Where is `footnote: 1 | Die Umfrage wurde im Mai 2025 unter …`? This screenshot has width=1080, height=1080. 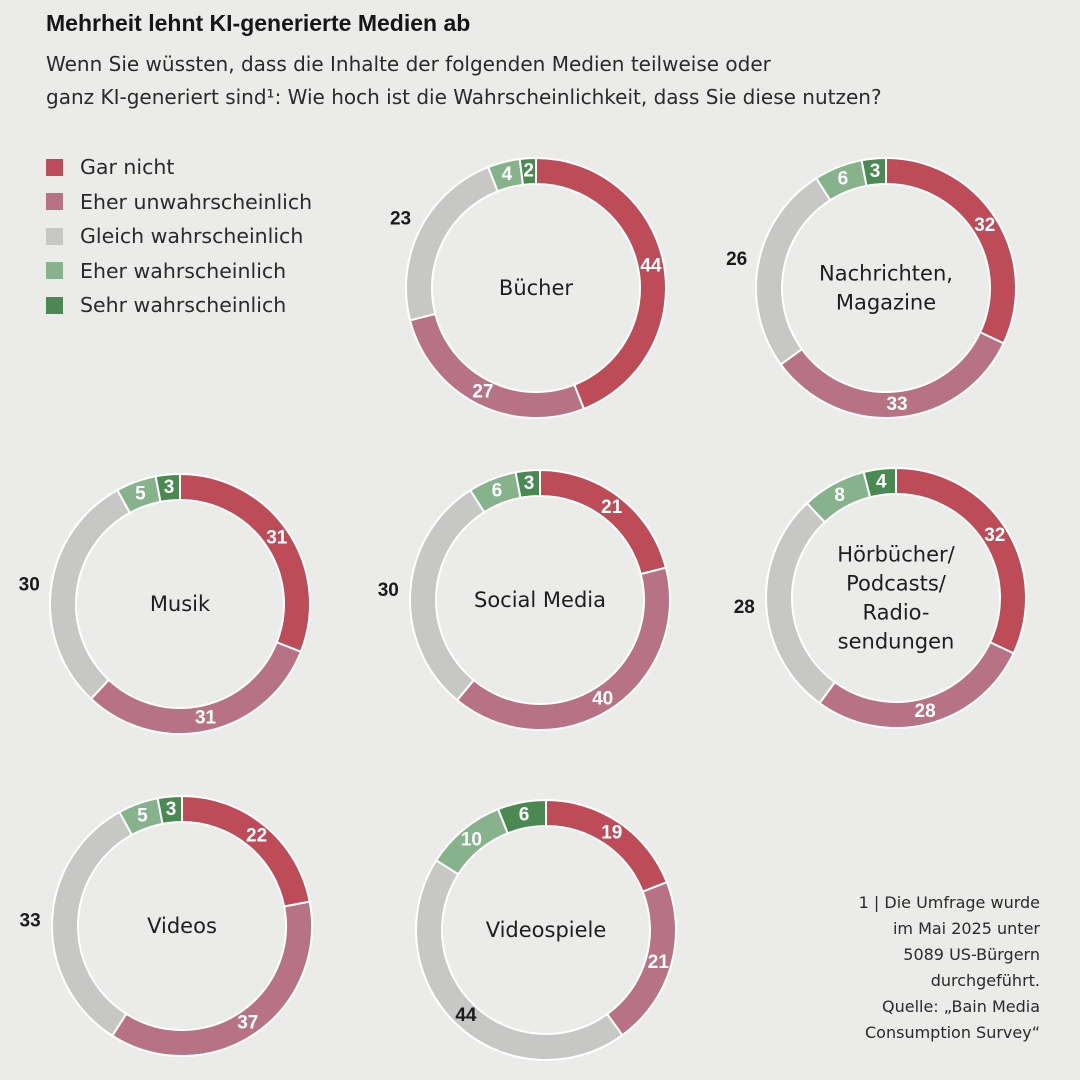
footnote: 1 | Die Umfrage wurde im Mai 2025 unter … is located at coordinates (910, 968).